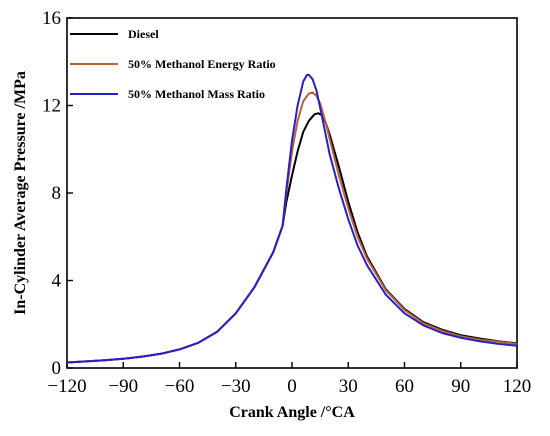 The width and height of the screenshot is (550, 436). Describe the element at coordinates (123, 386) in the screenshot. I see `x-tick-label: −90` at that location.